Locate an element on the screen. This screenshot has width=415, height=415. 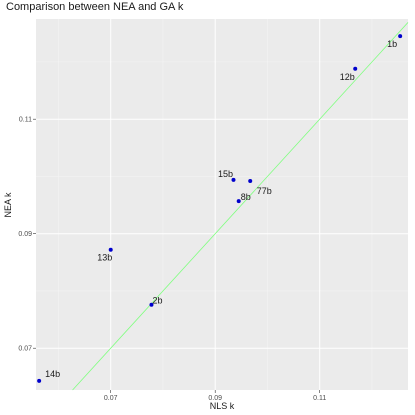
x-tick-label: 0.11 is located at coordinates (319, 398).